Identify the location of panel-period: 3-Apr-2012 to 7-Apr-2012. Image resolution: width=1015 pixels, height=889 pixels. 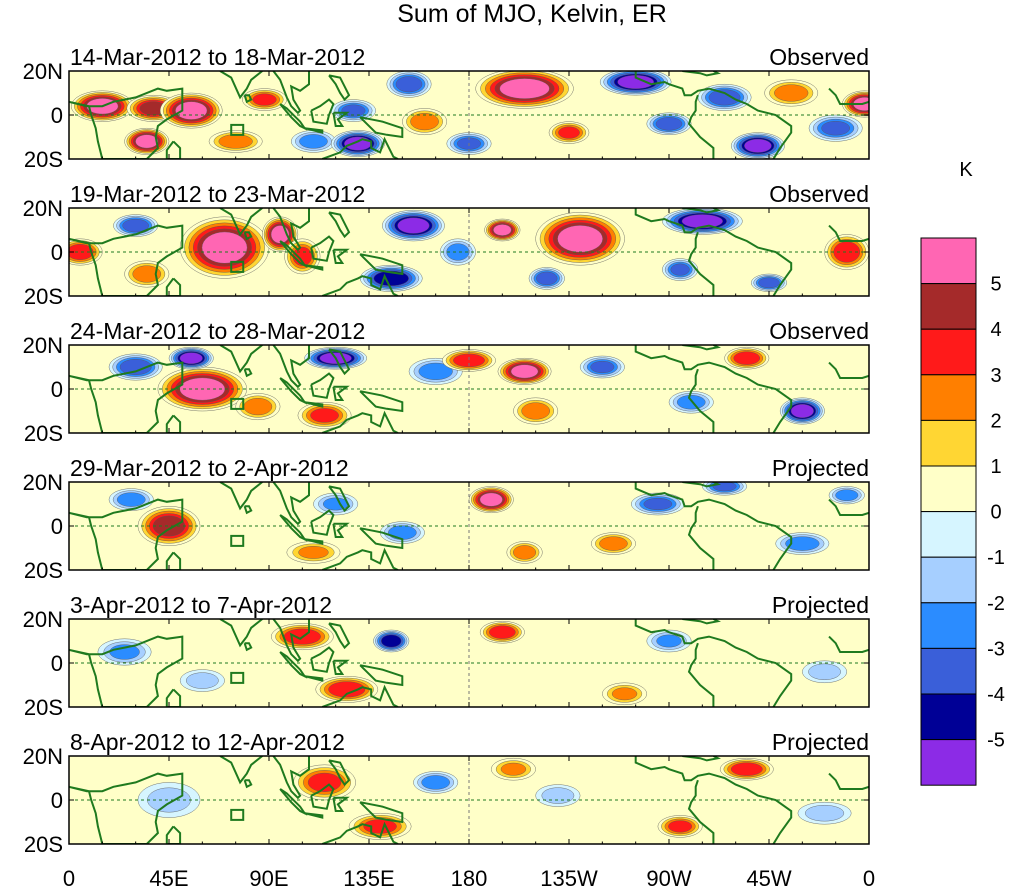
(201, 605).